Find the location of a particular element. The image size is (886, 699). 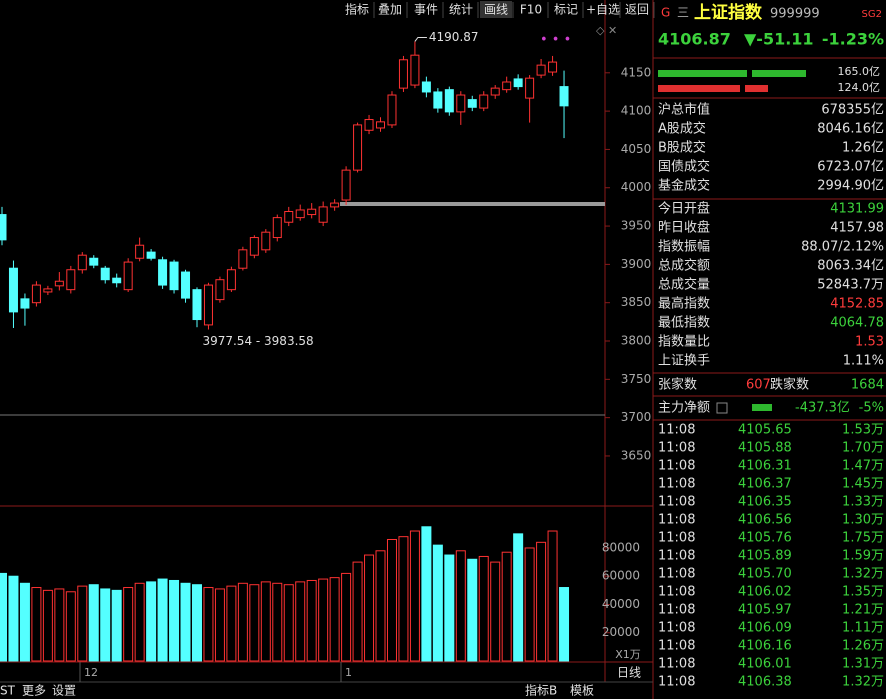

stat-label: 昨日收盘 is located at coordinates (684, 228).